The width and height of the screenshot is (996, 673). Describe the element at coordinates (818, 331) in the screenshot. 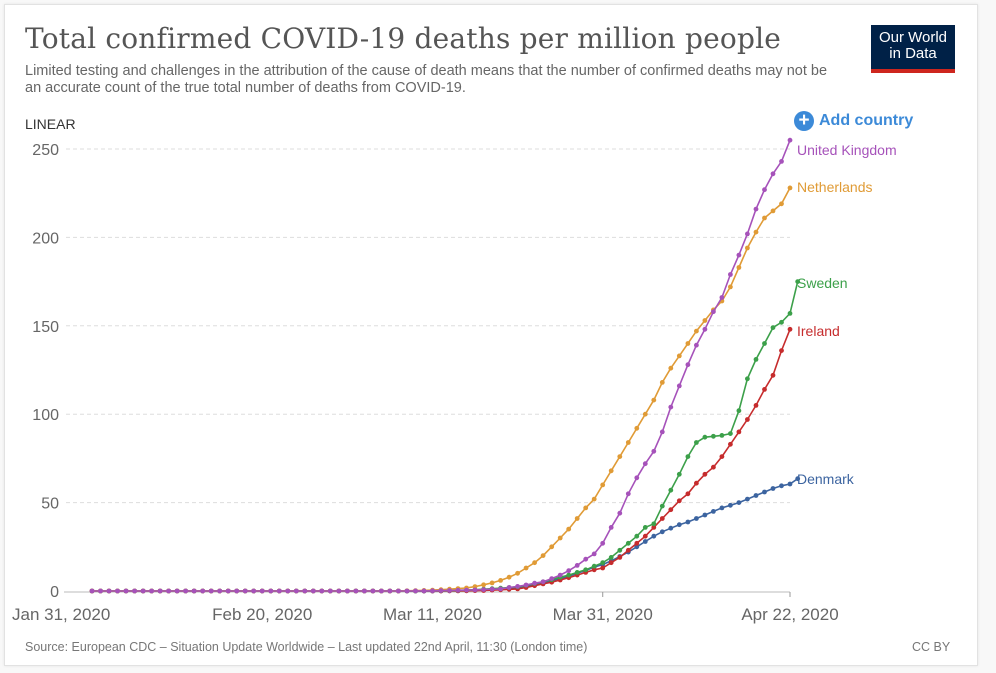

I see `series-label-ireland: Ireland` at that location.